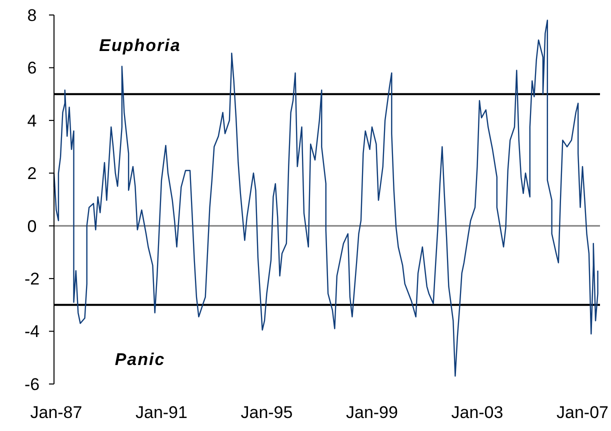  What do you see at coordinates (32, 332) in the screenshot?
I see `y-tick-label: -4` at bounding box center [32, 332].